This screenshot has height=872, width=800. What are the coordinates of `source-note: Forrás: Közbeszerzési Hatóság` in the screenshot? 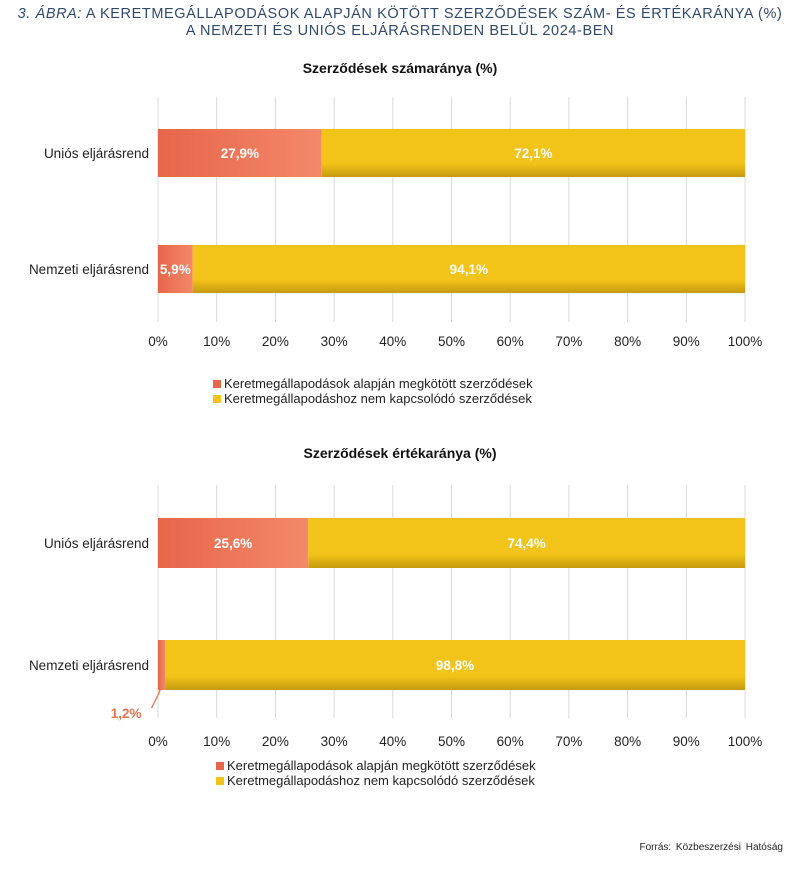 It's located at (711, 847).